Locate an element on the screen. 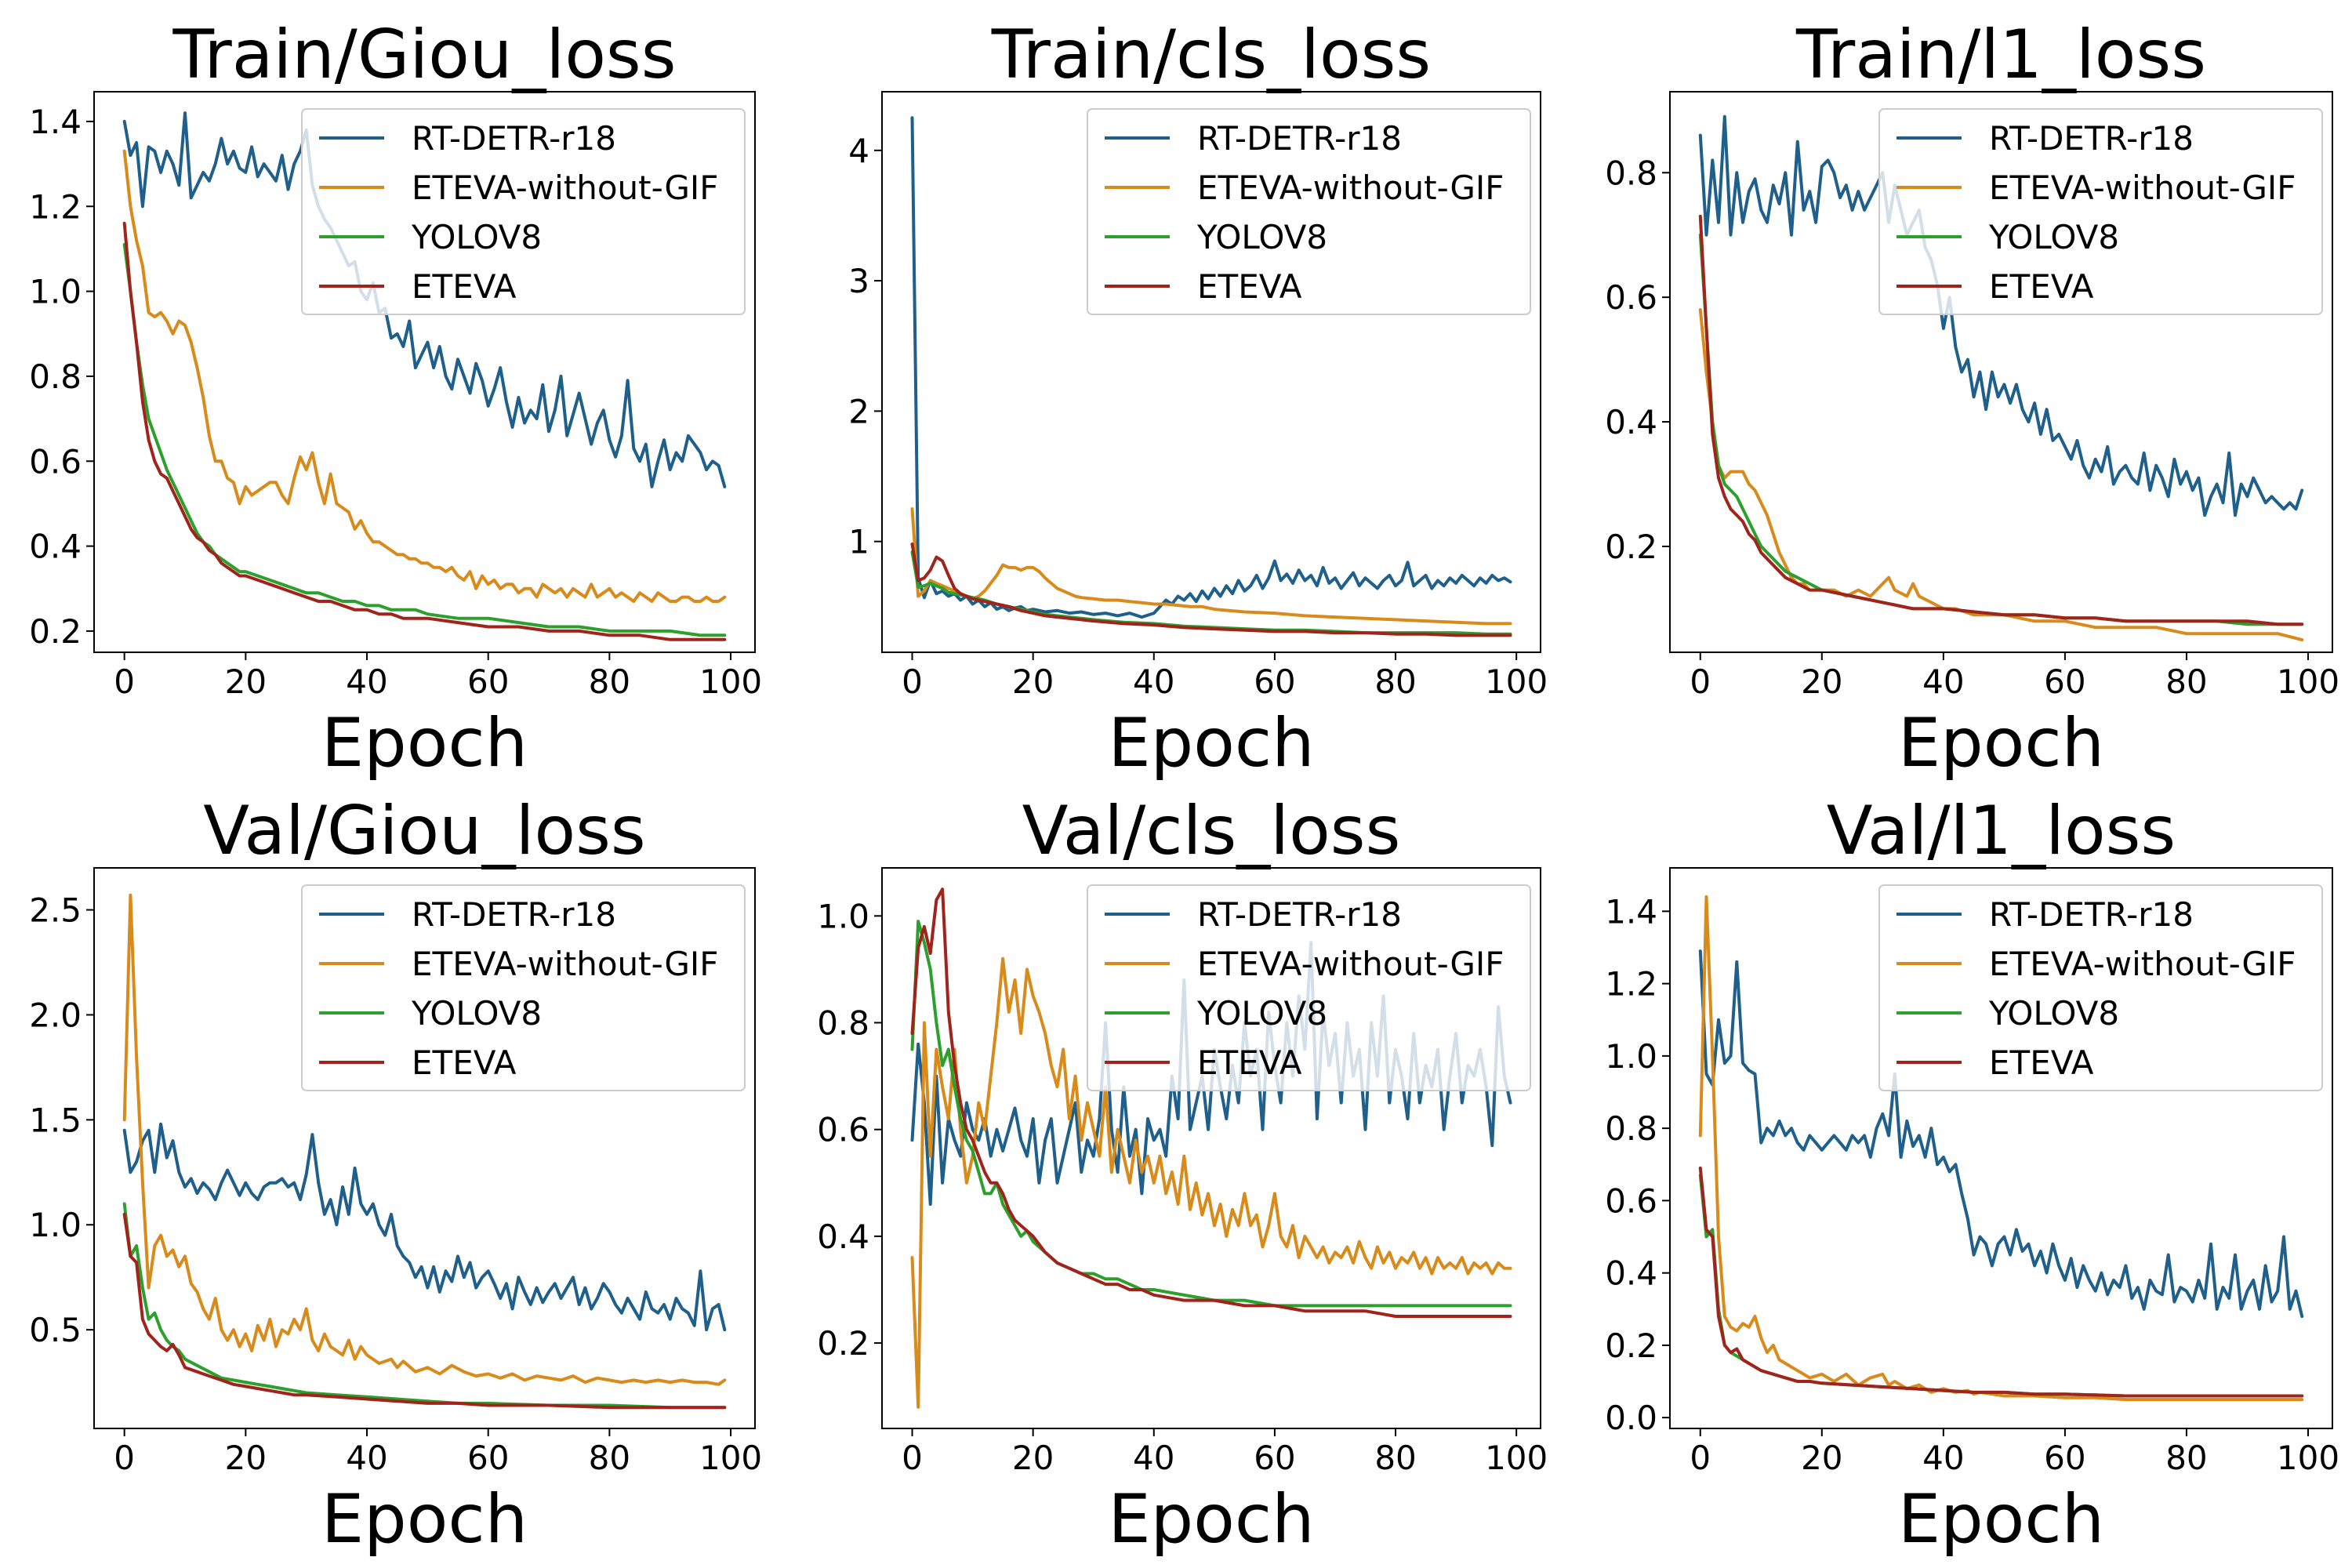 Image resolution: width=2352 pixels, height=1568 pixels. y-tick-label: 1.0 is located at coordinates (1631, 1056).